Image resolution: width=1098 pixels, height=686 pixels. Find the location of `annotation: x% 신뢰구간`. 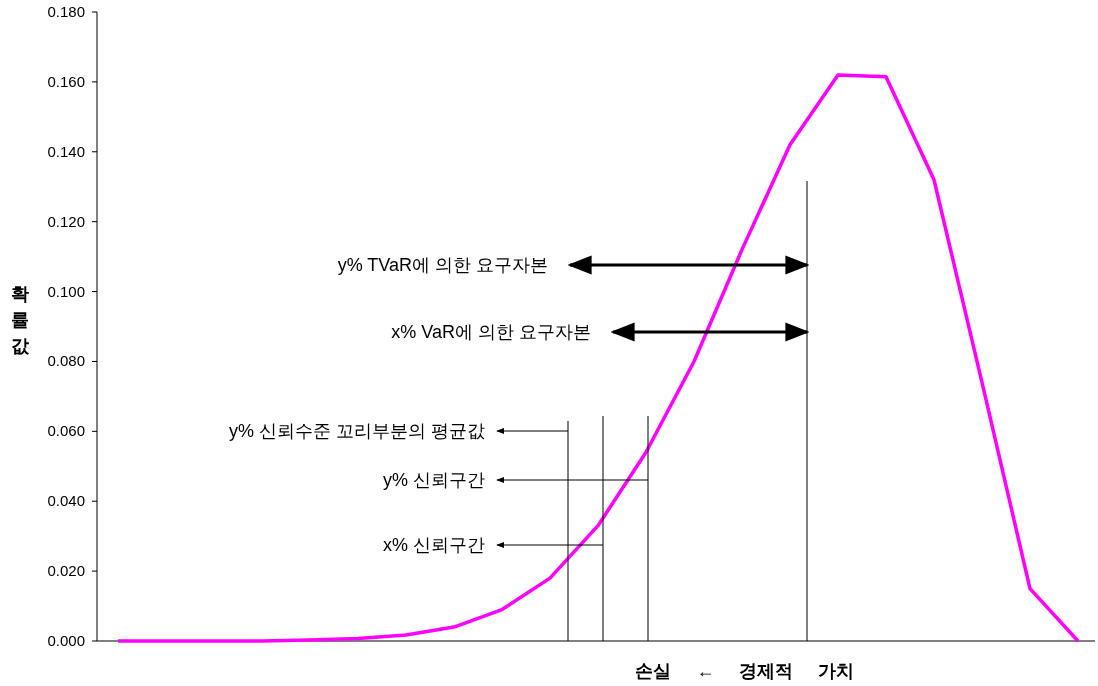

annotation: x% 신뢰구간 is located at coordinates (433, 545).